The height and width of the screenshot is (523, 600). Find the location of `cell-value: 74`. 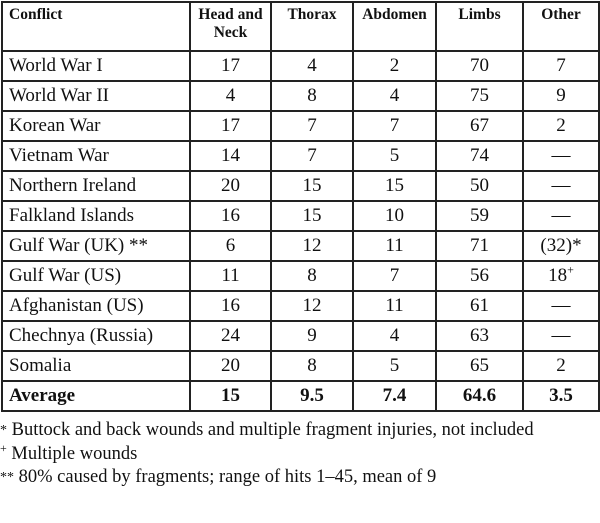

cell-value: 74 is located at coordinates (479, 155).